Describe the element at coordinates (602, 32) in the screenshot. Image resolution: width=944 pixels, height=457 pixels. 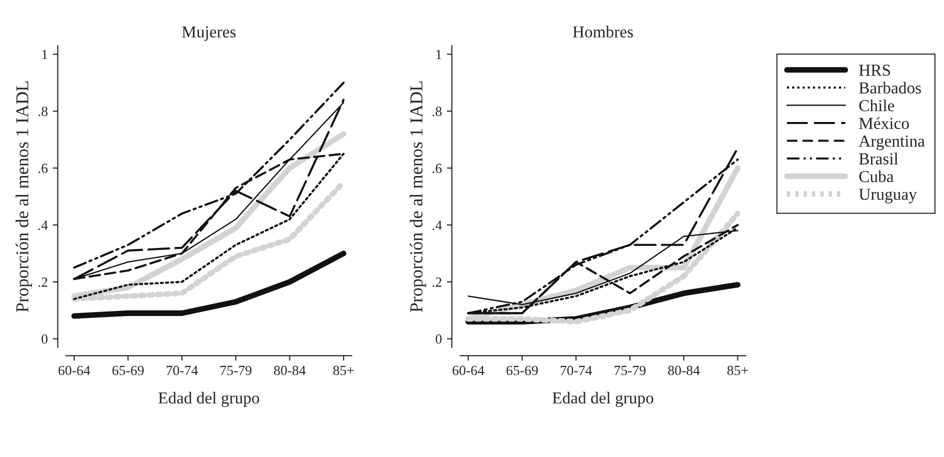
I see `chart-title: Hombres` at that location.